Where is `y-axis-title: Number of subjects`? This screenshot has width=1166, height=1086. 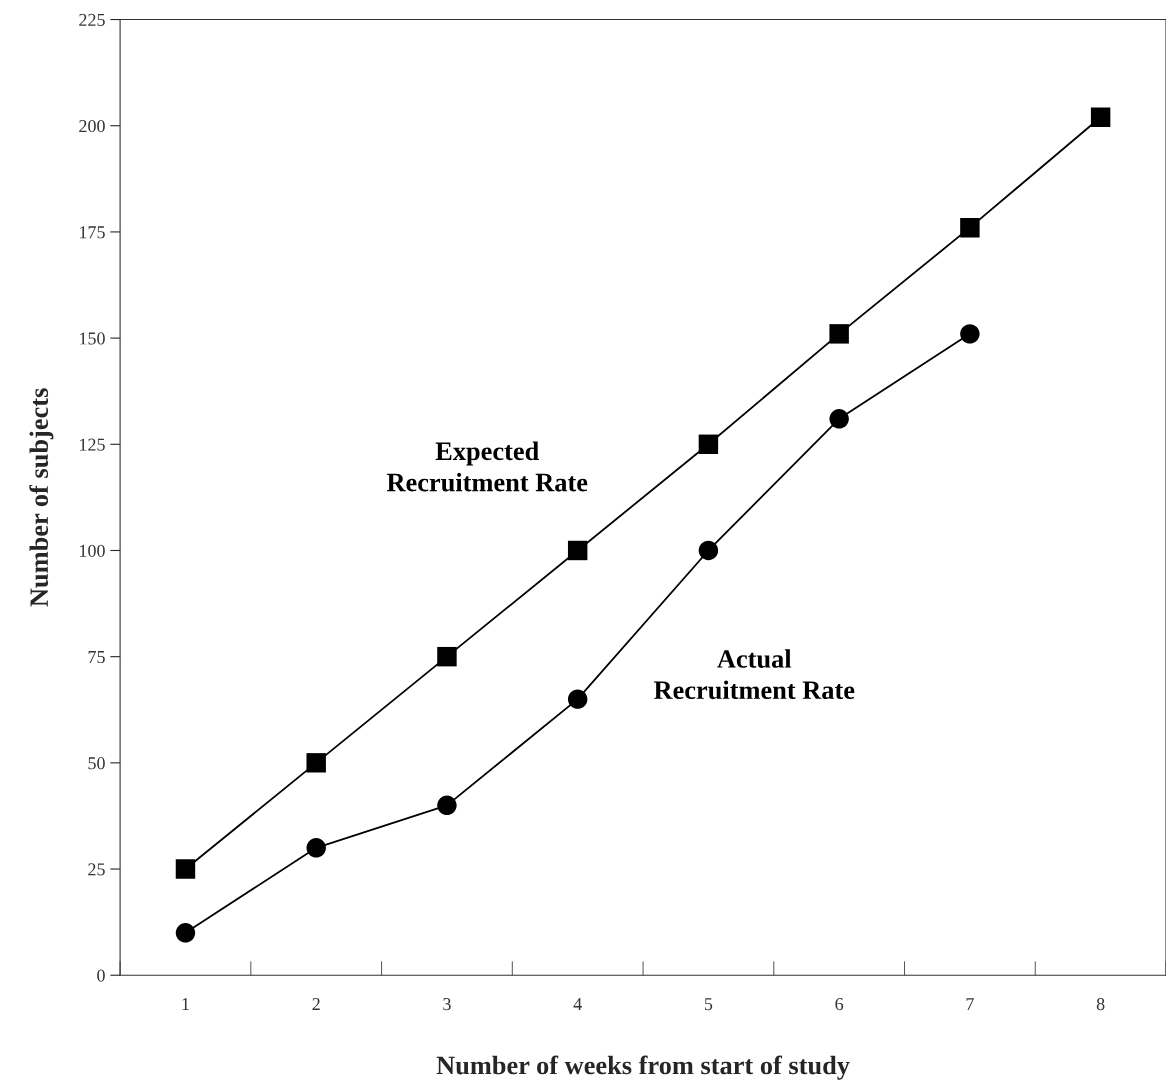 y-axis-title: Number of subjects is located at coordinates (41, 497).